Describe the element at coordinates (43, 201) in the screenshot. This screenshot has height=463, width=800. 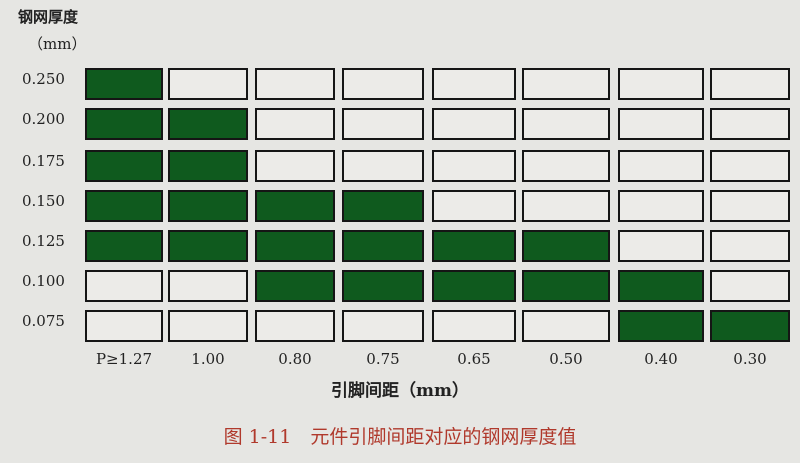
I see `y-tick-label: 0.150` at that location.